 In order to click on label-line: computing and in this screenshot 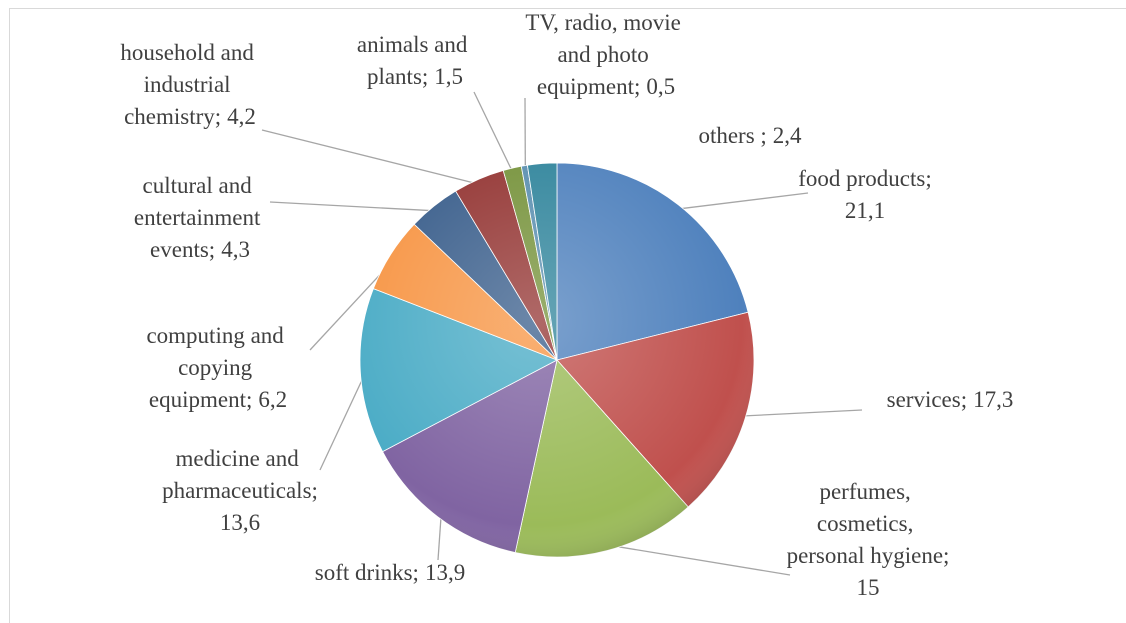, I will do `click(217, 335)`.